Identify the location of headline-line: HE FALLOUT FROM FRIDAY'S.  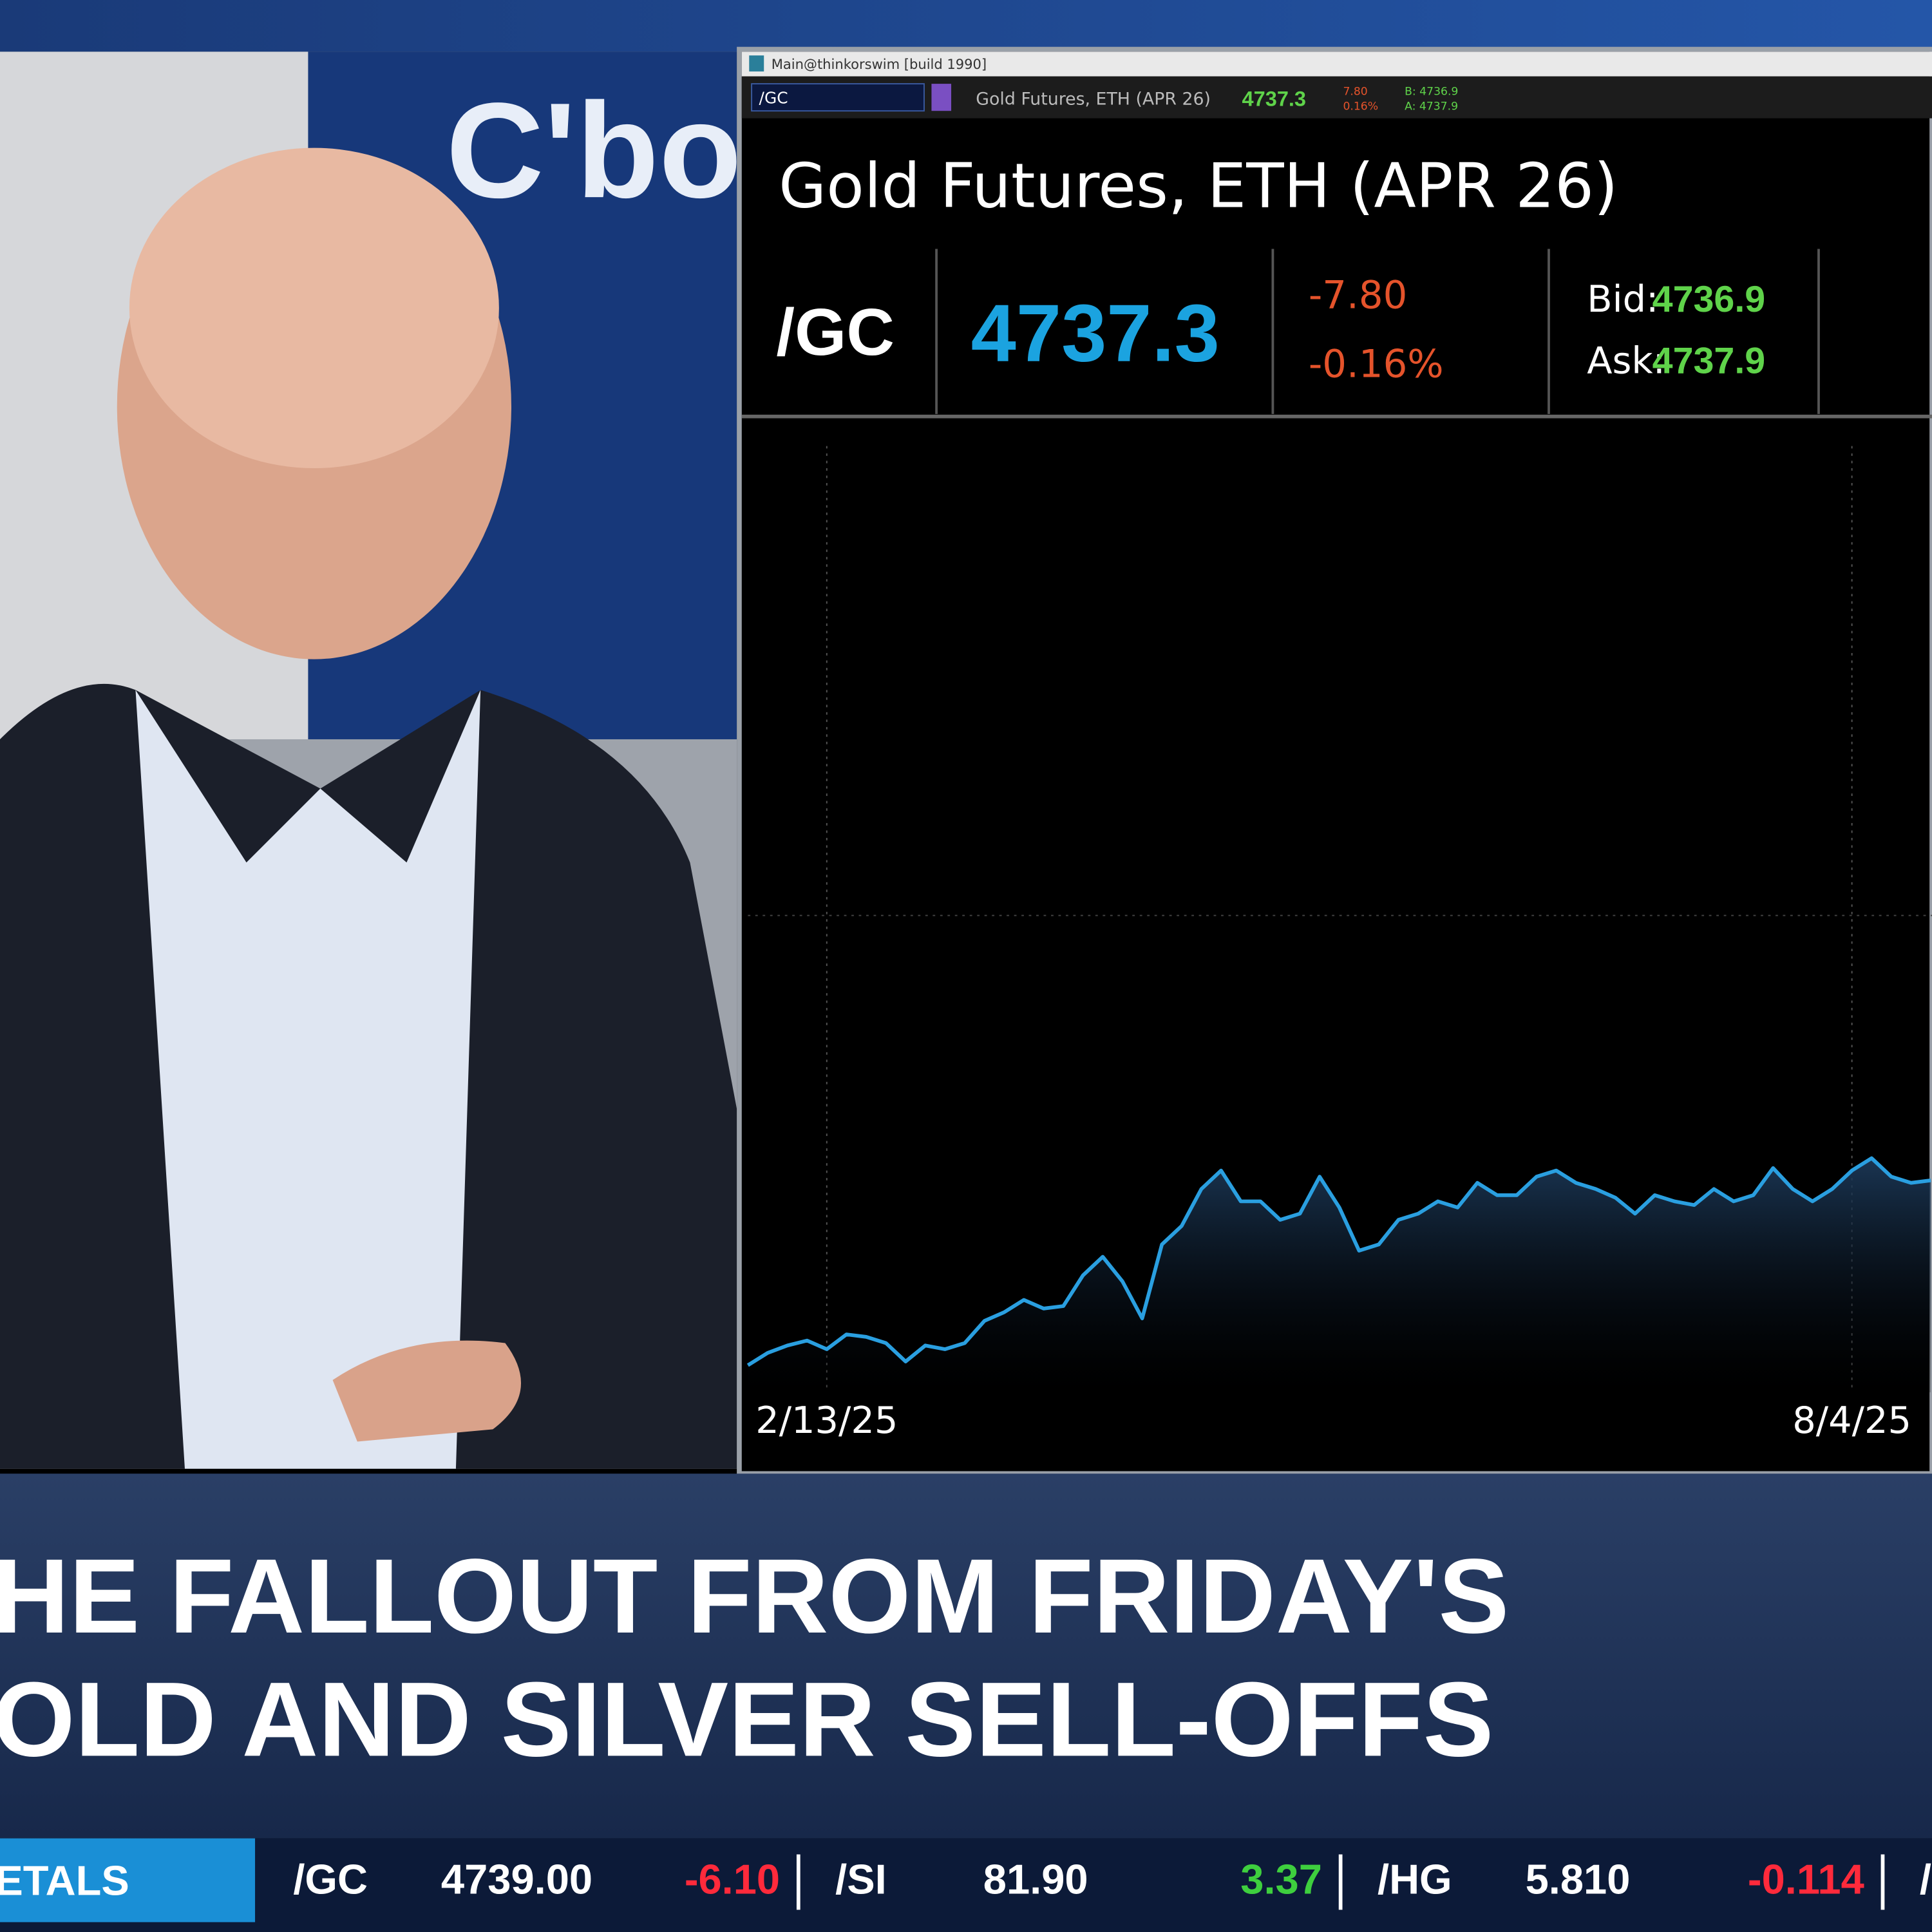
(754, 1596).